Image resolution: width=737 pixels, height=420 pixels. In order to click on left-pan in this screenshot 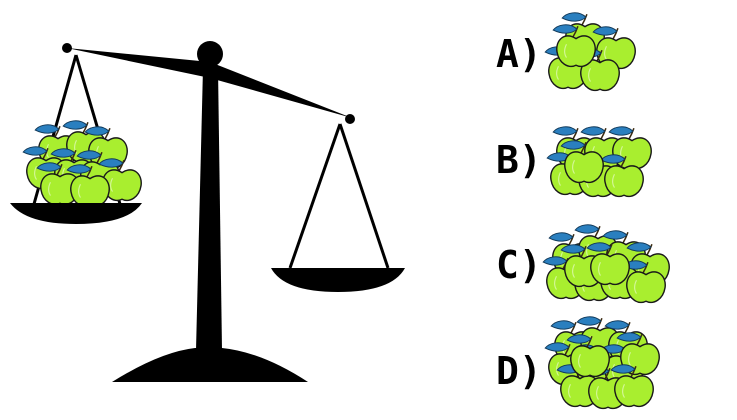, I will do `click(76, 139)`.